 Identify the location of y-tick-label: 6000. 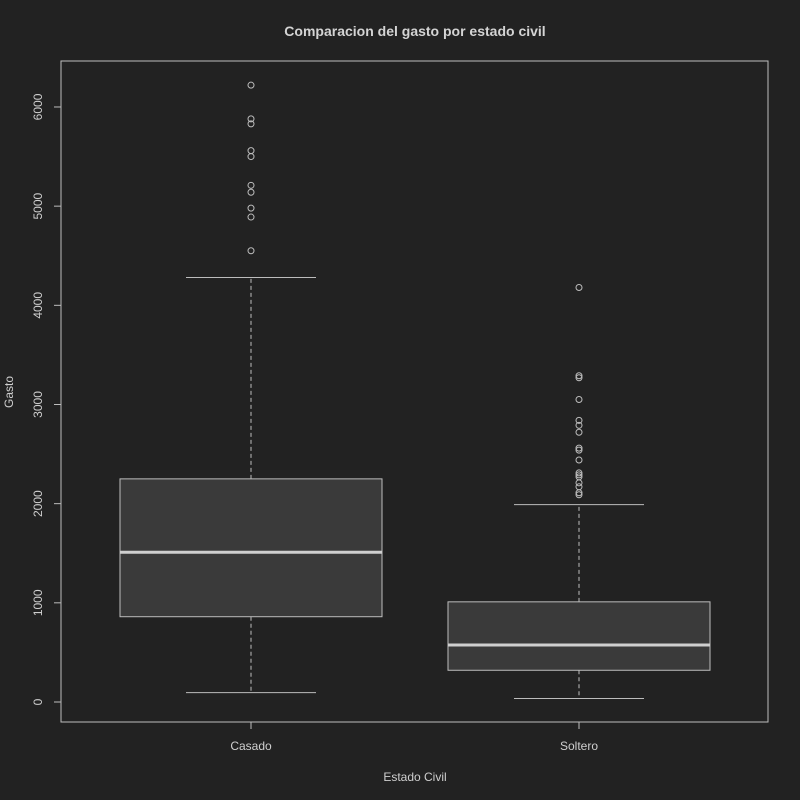
(38, 106).